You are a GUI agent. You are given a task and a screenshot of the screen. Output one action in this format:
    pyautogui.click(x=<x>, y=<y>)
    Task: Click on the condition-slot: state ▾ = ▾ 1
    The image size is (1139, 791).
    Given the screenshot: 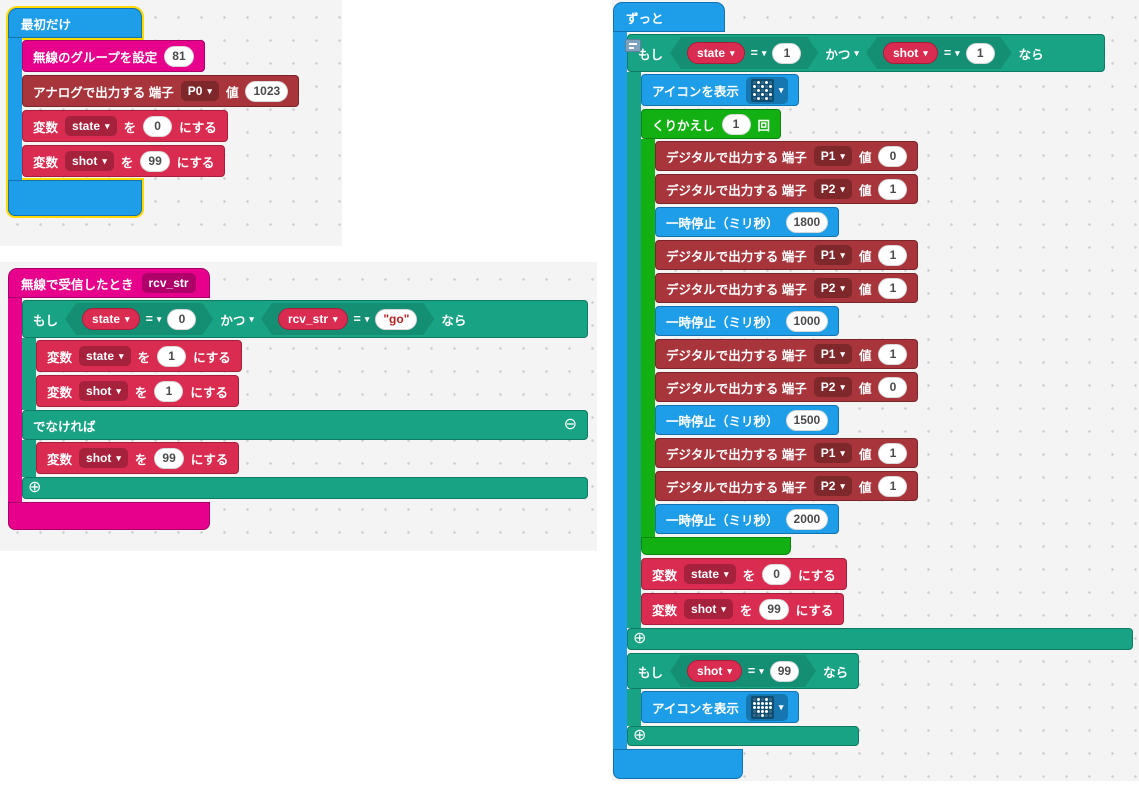 What is the action you would take?
    pyautogui.click(x=744, y=53)
    